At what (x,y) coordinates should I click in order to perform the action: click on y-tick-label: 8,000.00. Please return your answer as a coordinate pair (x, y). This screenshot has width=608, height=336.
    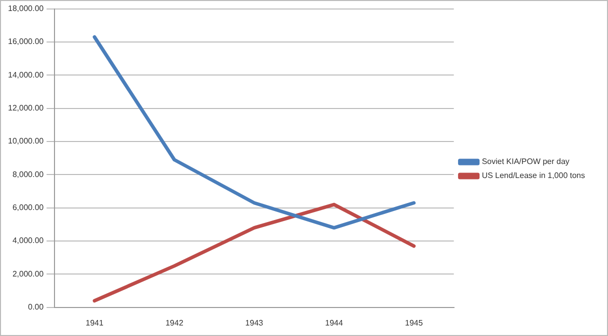
    Looking at the image, I should click on (28, 174).